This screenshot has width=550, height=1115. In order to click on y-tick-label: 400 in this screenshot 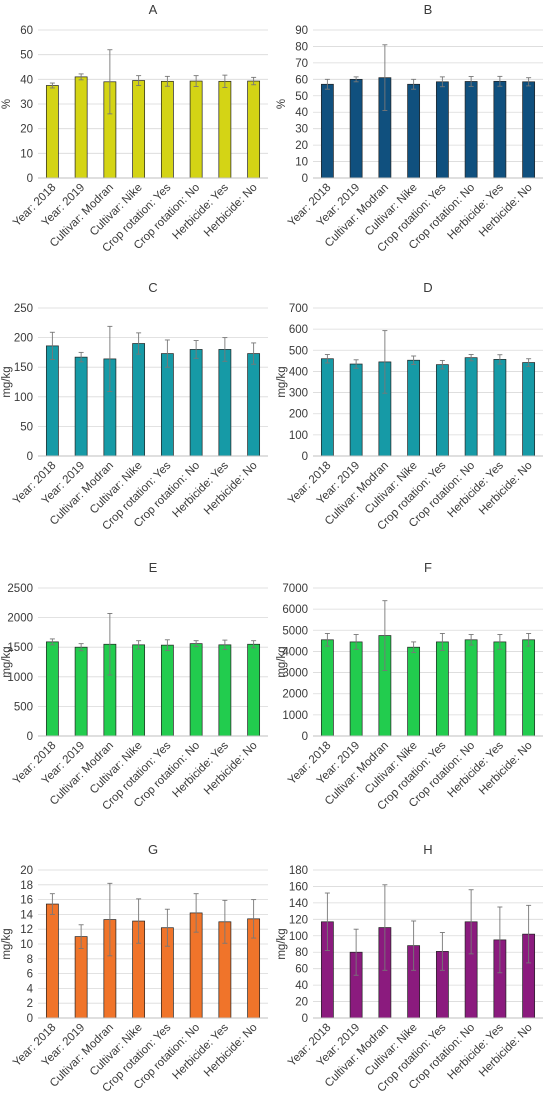, I will do `click(298, 372)`.